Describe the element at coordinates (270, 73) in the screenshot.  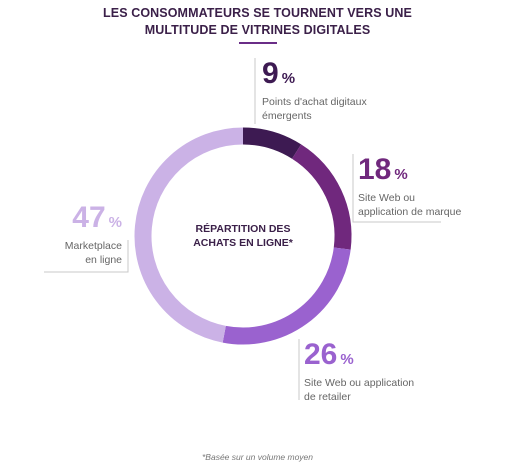
I see `slice-value-number: 9` at that location.